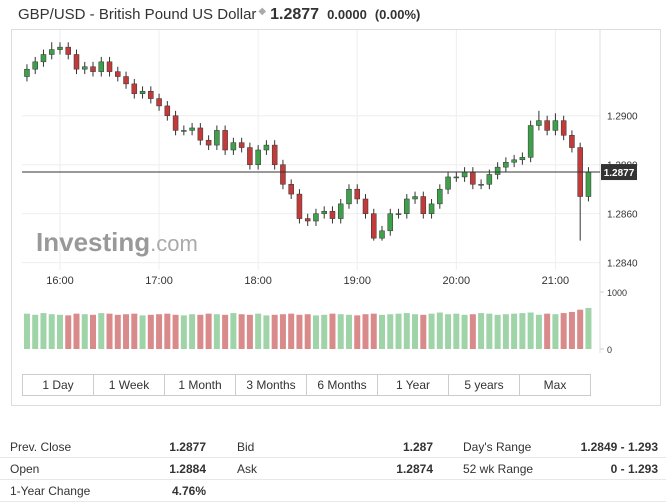  Describe the element at coordinates (622, 117) in the screenshot. I see `y-tick-label: 1.2900` at that location.